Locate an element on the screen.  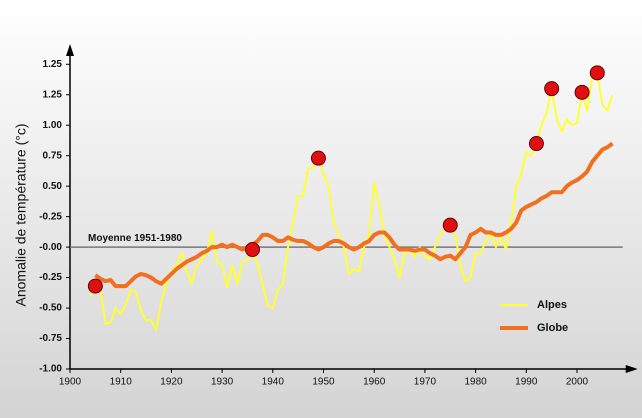
x-tick-label: 1960 is located at coordinates (374, 382).